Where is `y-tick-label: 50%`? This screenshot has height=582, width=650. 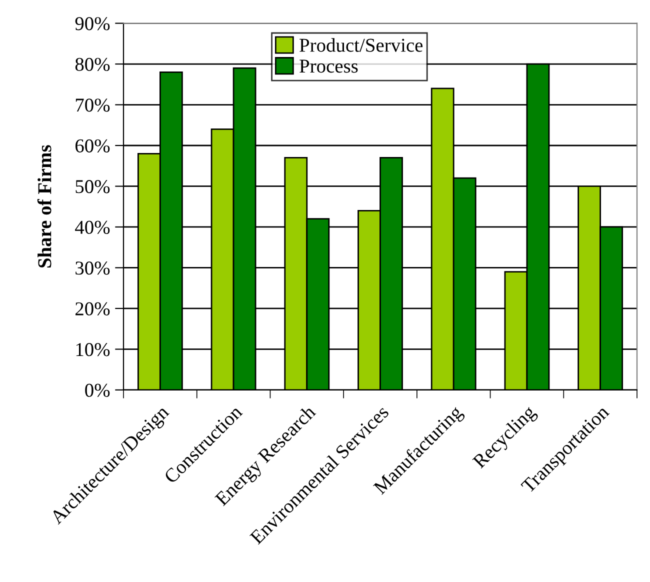
y-tick-label: 50% is located at coordinates (93, 187).